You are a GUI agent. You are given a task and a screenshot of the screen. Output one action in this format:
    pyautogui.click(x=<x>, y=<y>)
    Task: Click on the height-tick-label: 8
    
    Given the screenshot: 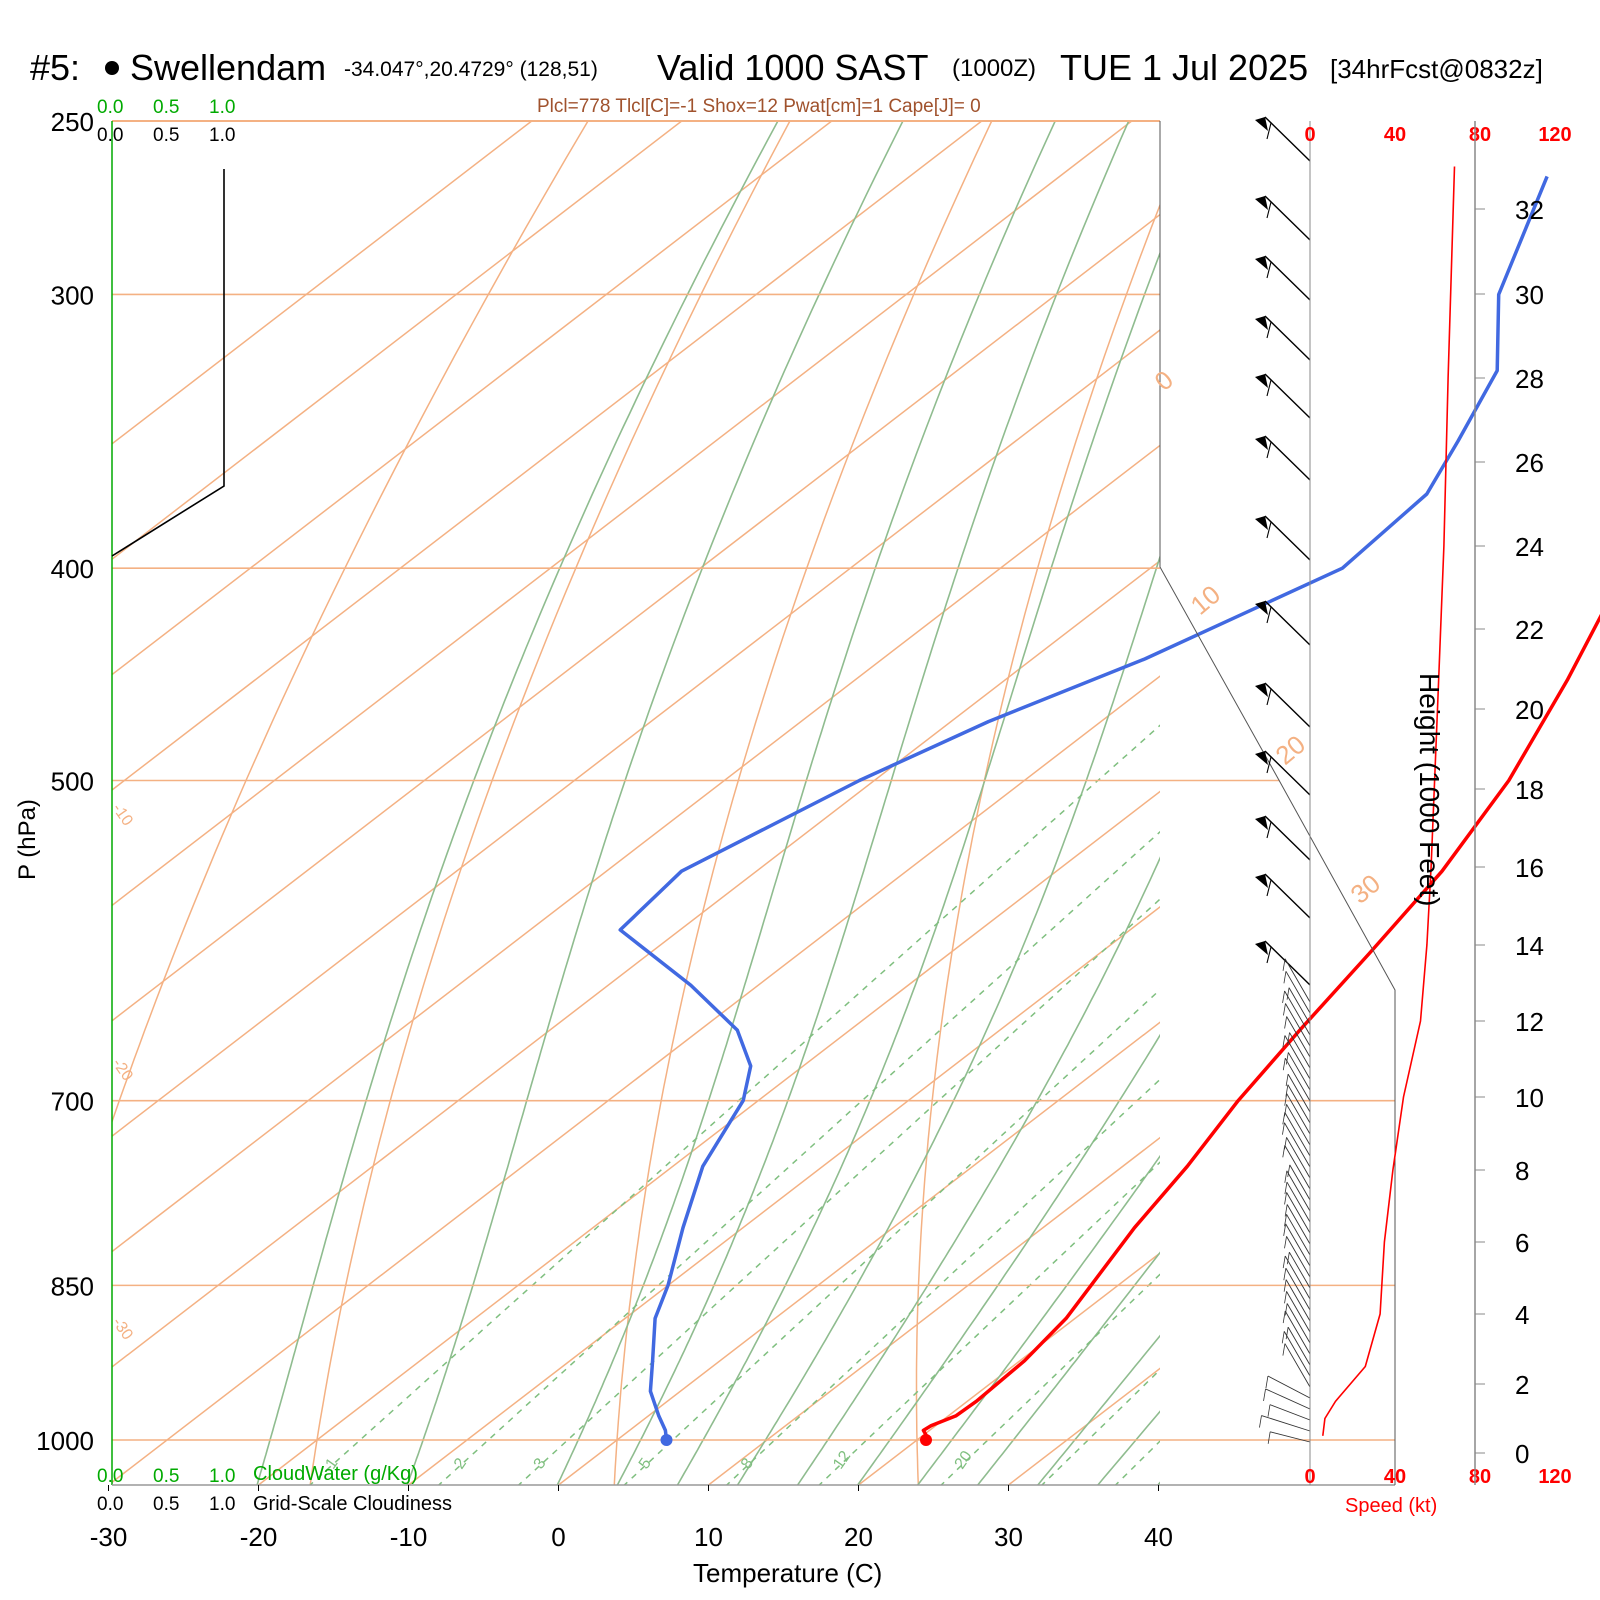 What is the action you would take?
    pyautogui.click(x=1522, y=1171)
    